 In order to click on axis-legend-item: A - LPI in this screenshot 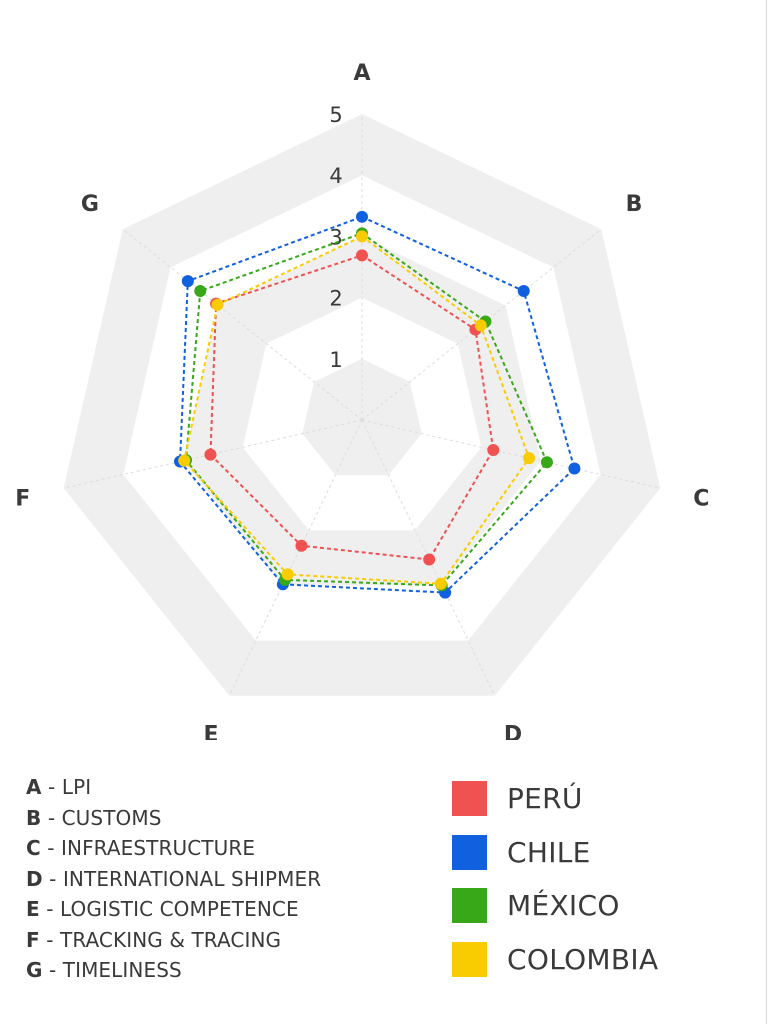, I will do `click(59, 787)`.